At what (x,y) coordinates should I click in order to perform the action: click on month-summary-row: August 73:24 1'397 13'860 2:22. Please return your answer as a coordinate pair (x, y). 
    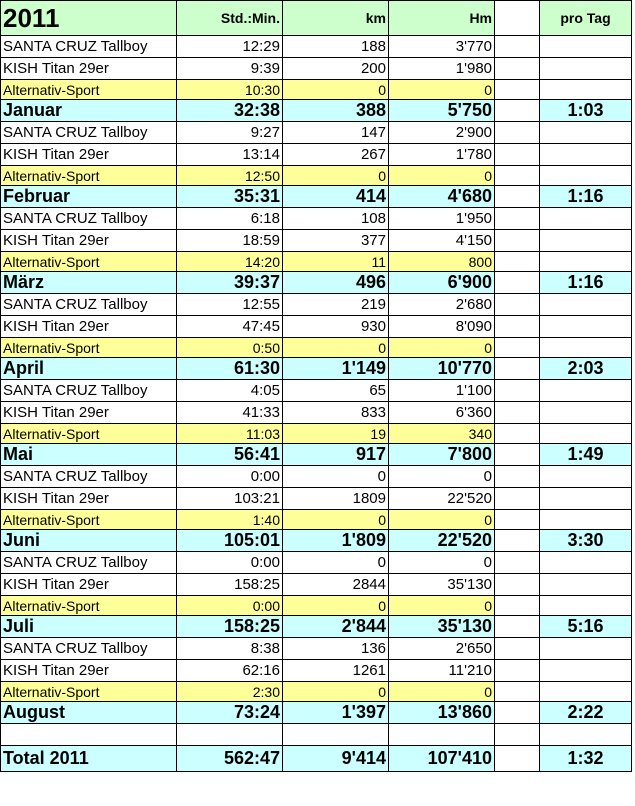
    Looking at the image, I should click on (316, 712).